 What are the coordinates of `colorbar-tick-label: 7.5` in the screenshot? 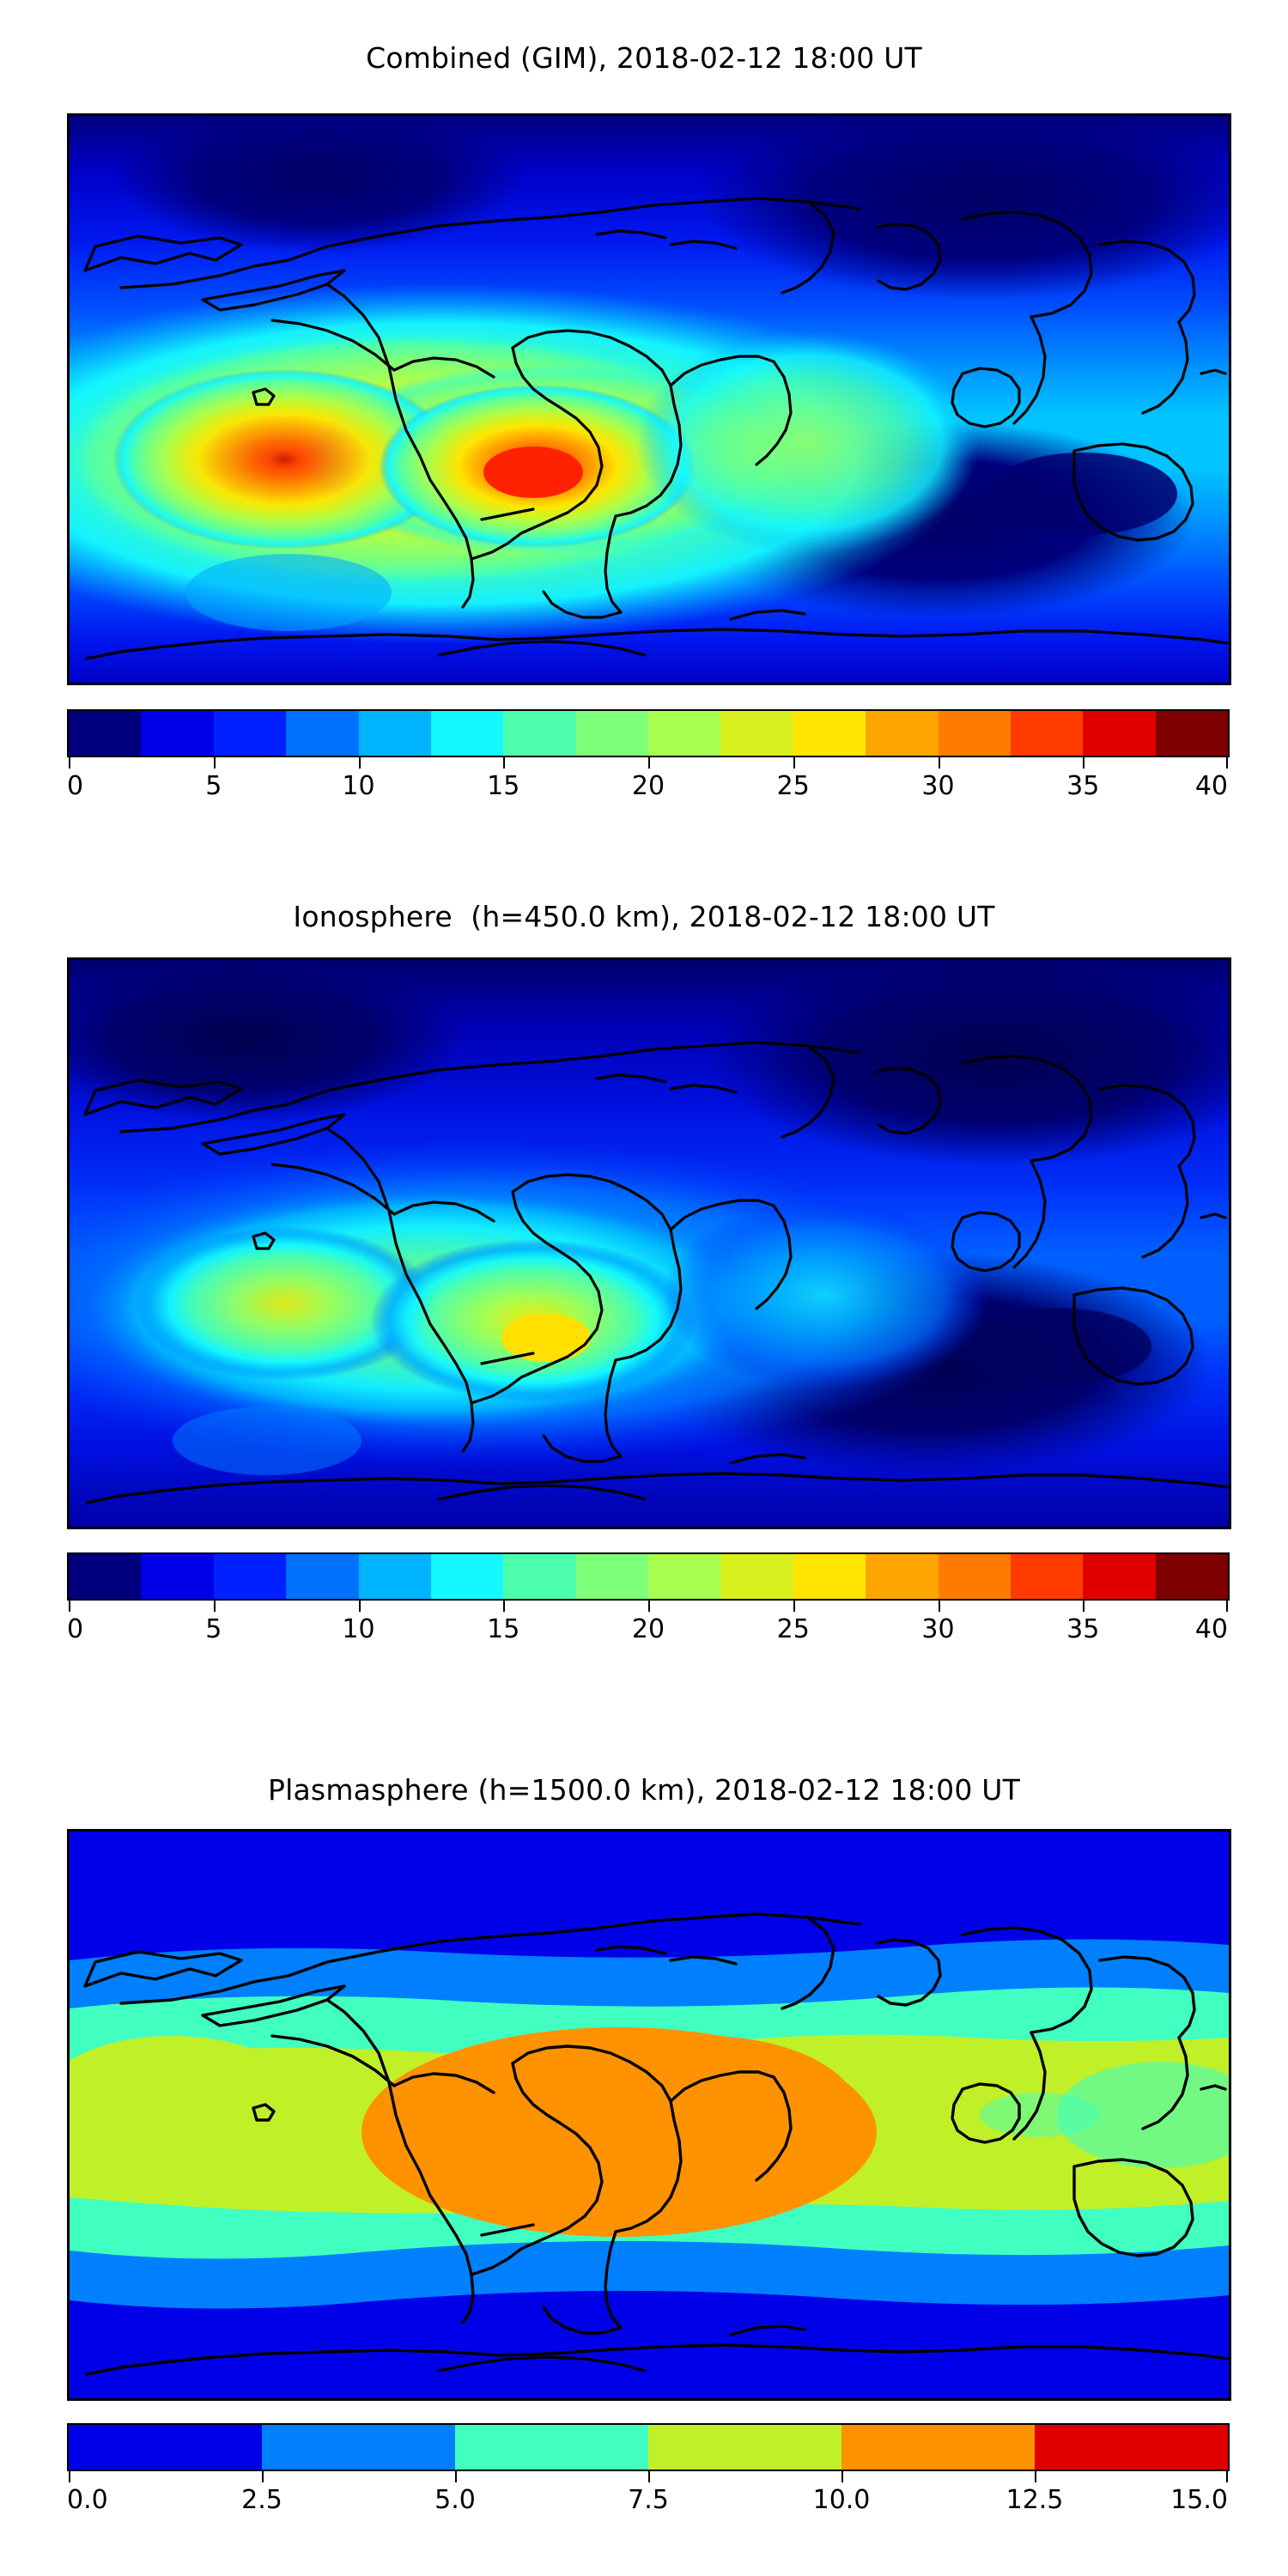 It's located at (649, 2500).